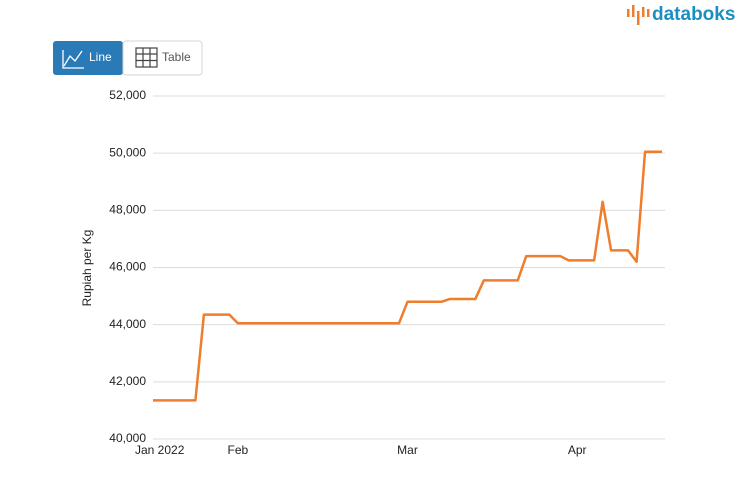 The image size is (753, 503). I want to click on logo-text: databoks, so click(693, 14).